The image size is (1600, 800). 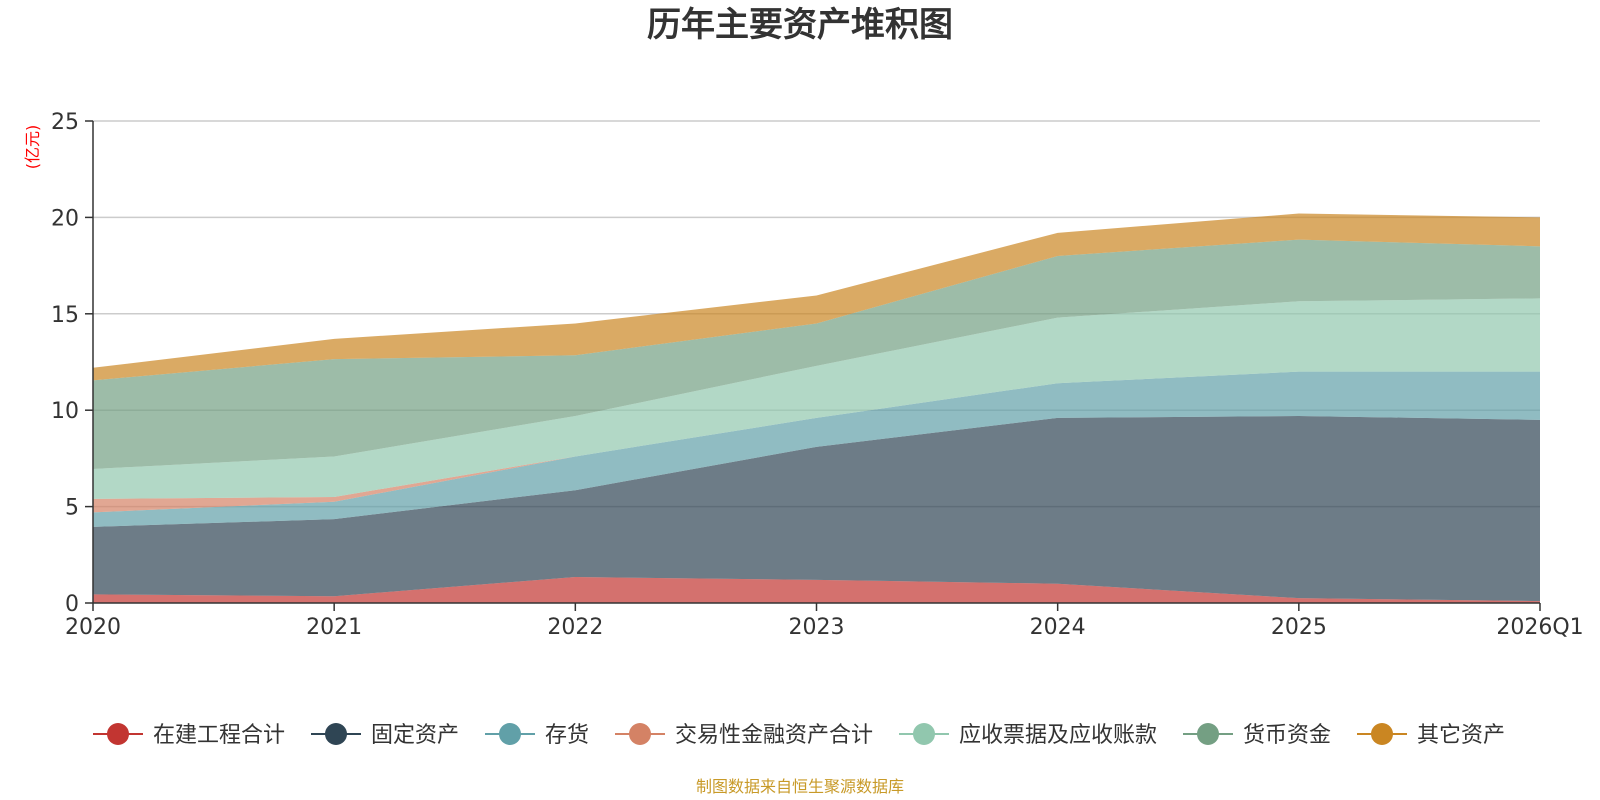 What do you see at coordinates (72, 604) in the screenshot?
I see `y-tick-label-0: 0` at bounding box center [72, 604].